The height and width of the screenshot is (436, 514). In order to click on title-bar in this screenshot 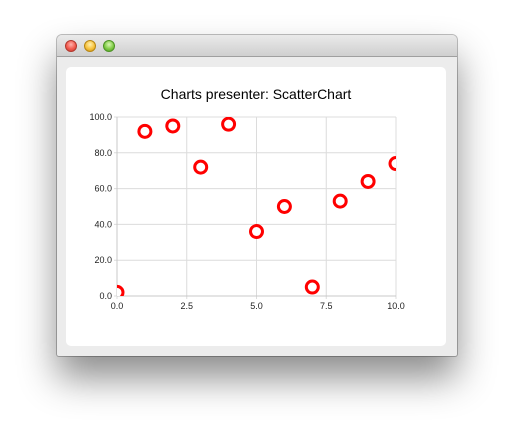, I will do `click(257, 46)`.